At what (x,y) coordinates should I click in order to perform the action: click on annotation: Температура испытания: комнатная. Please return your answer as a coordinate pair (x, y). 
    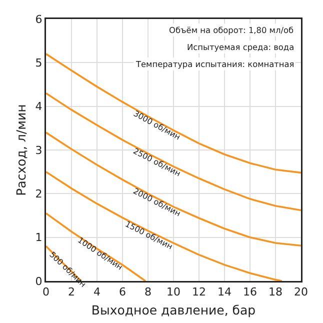
    Looking at the image, I should click on (214, 64).